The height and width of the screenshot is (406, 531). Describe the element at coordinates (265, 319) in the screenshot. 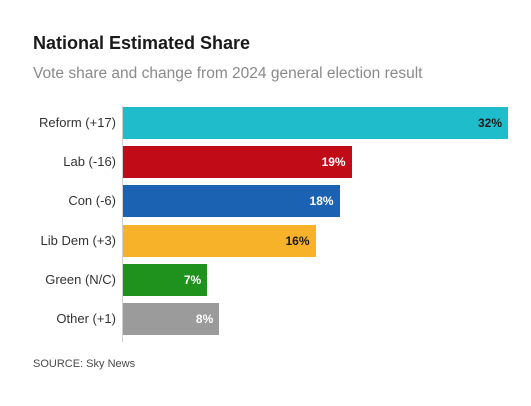

I see `bar-row: Other (+1) 8%` at that location.